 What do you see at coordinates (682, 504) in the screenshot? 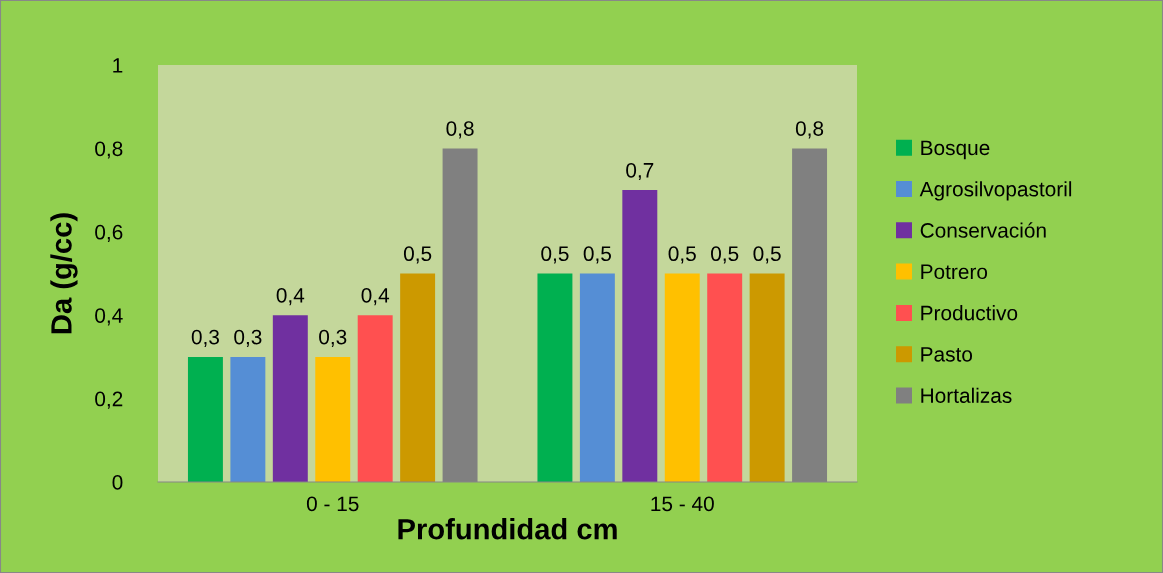
I see `x-tick-label: 15 - 40` at bounding box center [682, 504].